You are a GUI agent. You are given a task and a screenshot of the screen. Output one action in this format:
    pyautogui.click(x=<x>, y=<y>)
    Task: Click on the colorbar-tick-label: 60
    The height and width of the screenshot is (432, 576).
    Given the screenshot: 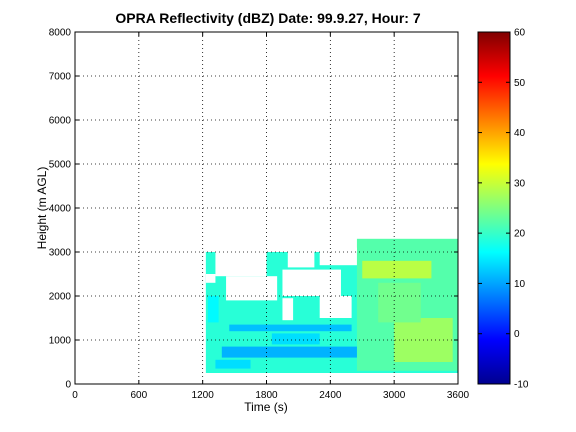 What is the action you would take?
    pyautogui.click(x=520, y=33)
    